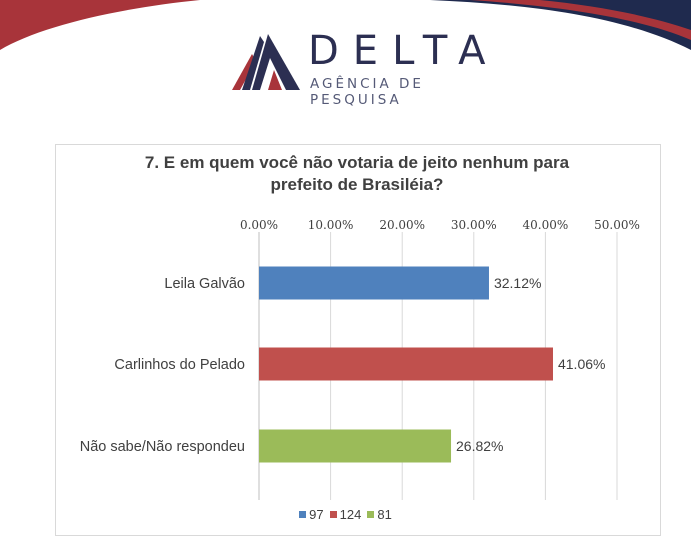 The height and width of the screenshot is (536, 691). What do you see at coordinates (384, 514) in the screenshot?
I see `legend-label: 81` at bounding box center [384, 514].